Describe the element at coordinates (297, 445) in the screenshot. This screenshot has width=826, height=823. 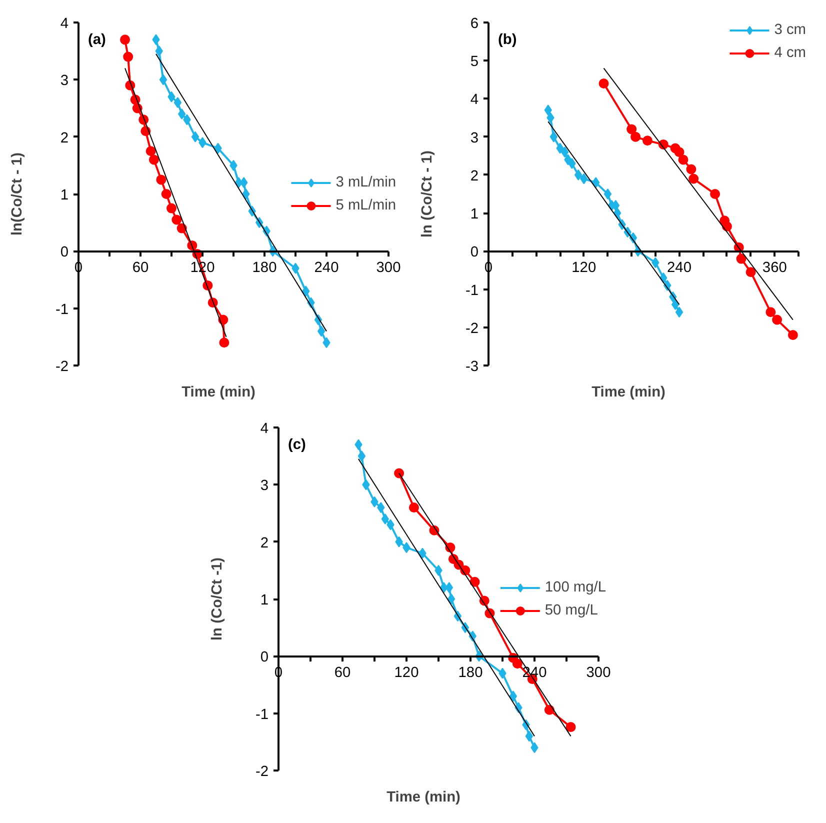
I see `text: (c)` at that location.